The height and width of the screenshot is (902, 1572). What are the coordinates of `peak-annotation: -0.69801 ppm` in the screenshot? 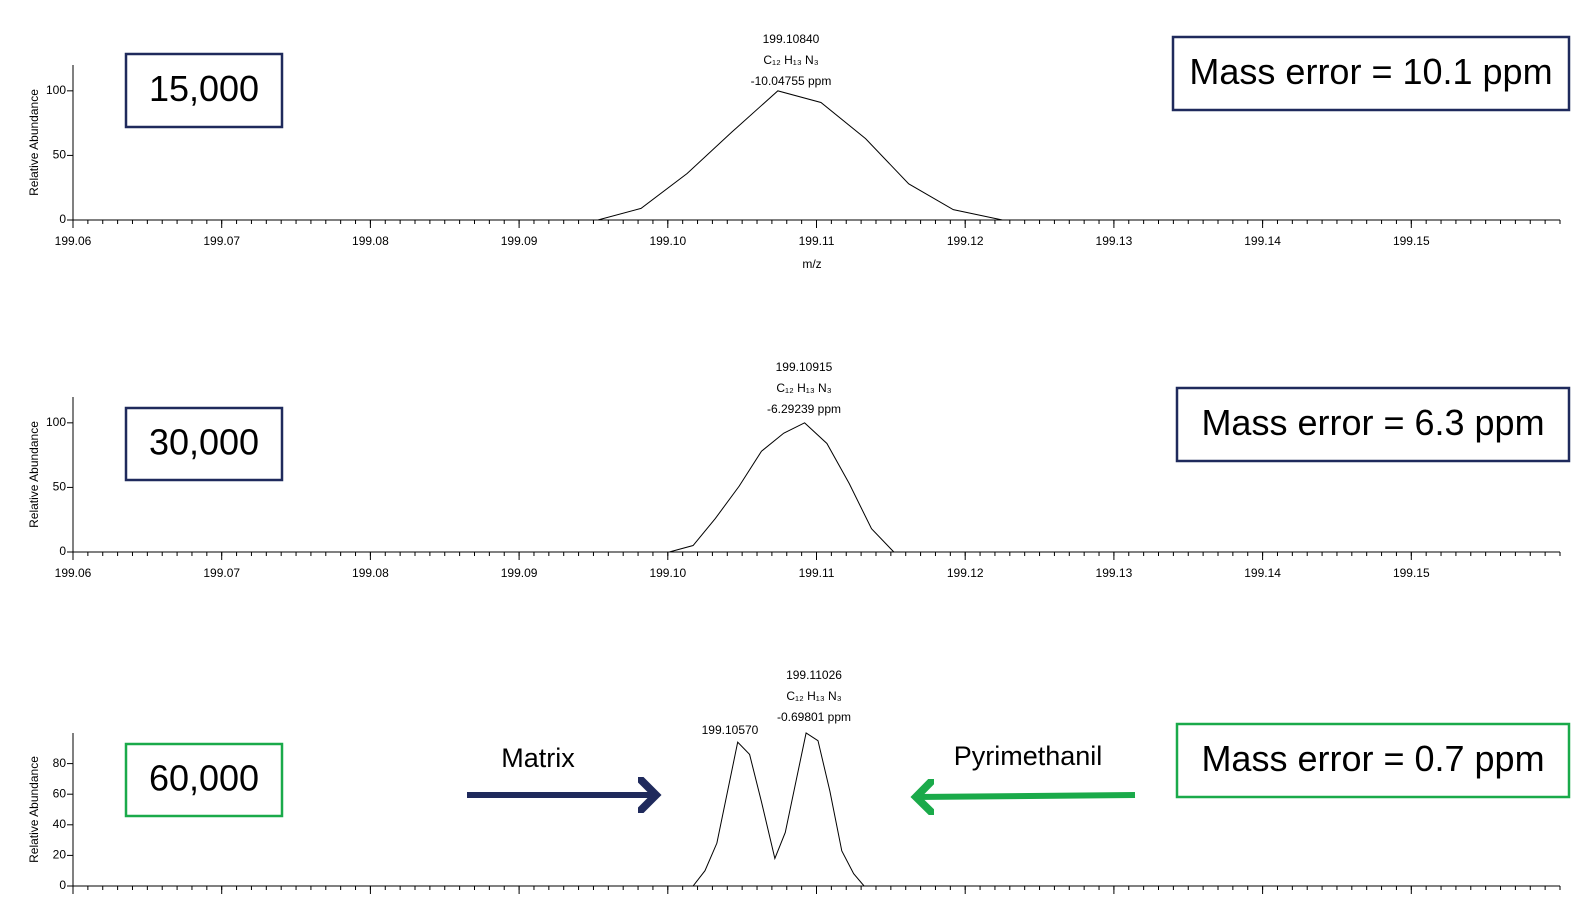 It's located at (814, 717).